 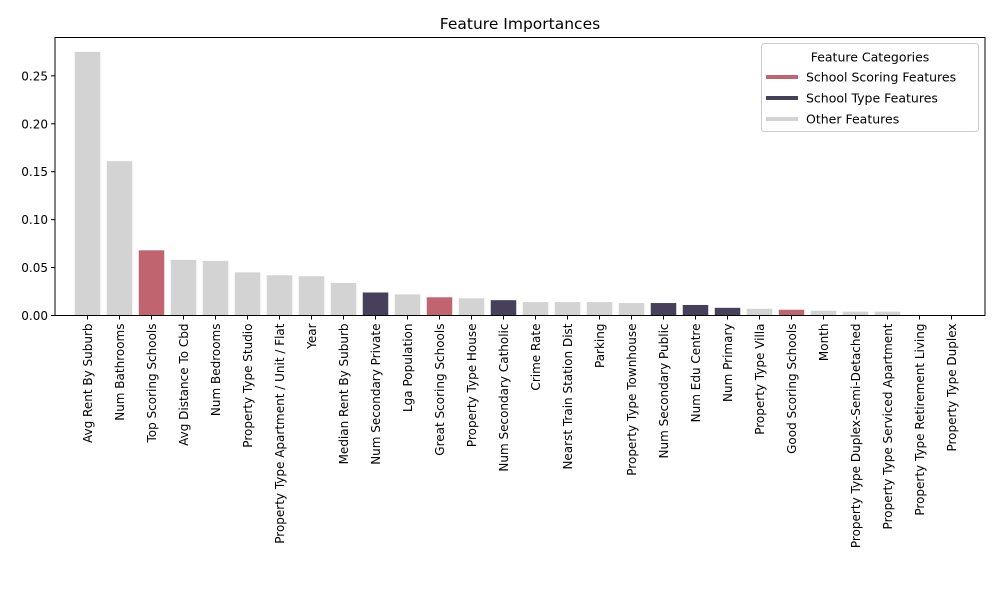 I want to click on x-tick-label: Property Type Duplex-Semi-Detached, so click(x=856, y=436).